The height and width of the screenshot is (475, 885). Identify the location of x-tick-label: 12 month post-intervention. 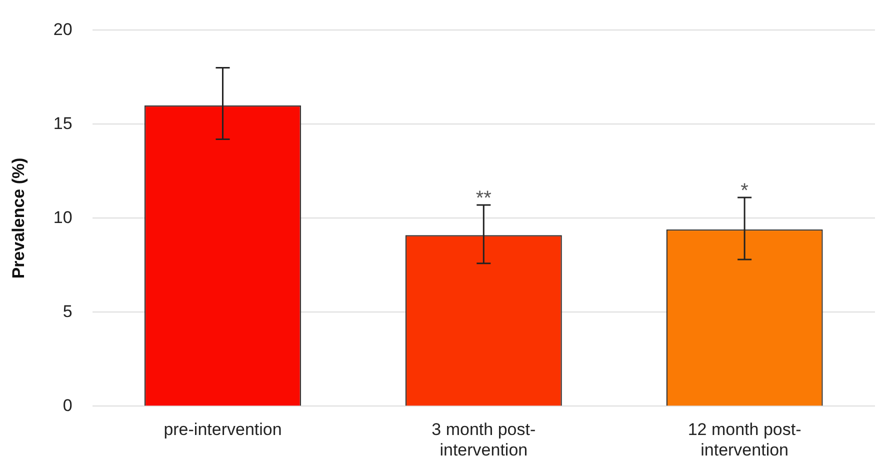
(745, 440).